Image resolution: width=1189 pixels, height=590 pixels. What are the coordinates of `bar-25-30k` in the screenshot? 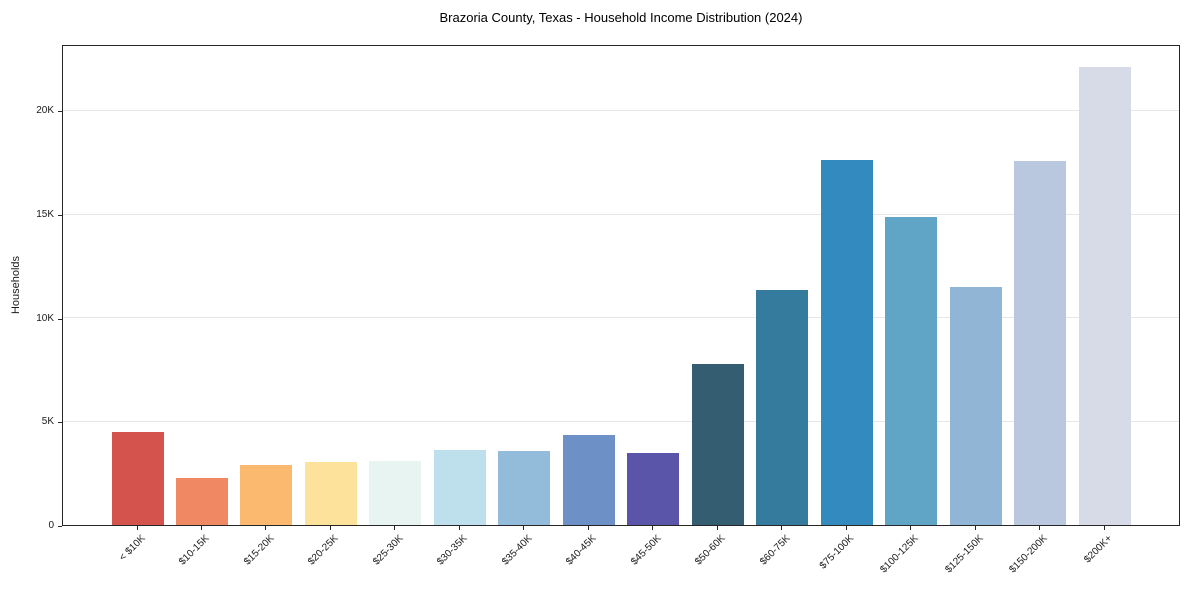 It's located at (395, 492).